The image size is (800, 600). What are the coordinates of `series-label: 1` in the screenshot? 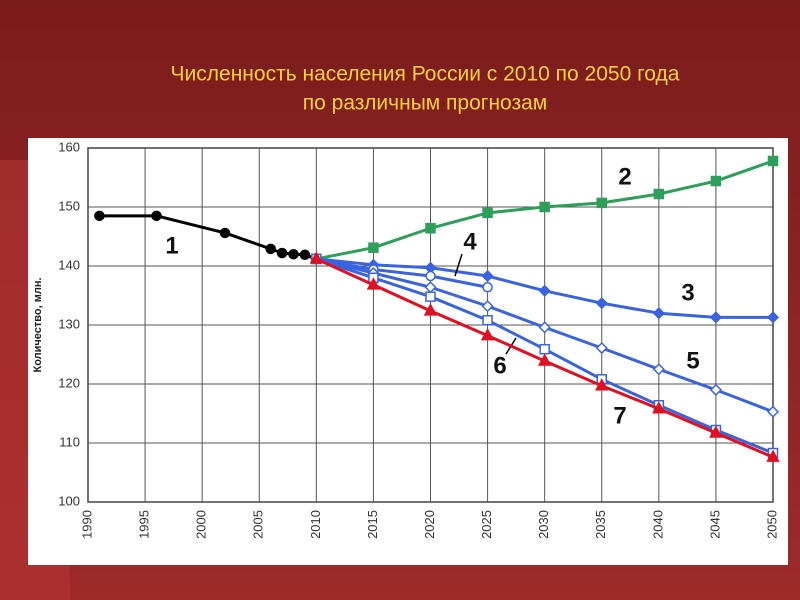 It's located at (171, 245).